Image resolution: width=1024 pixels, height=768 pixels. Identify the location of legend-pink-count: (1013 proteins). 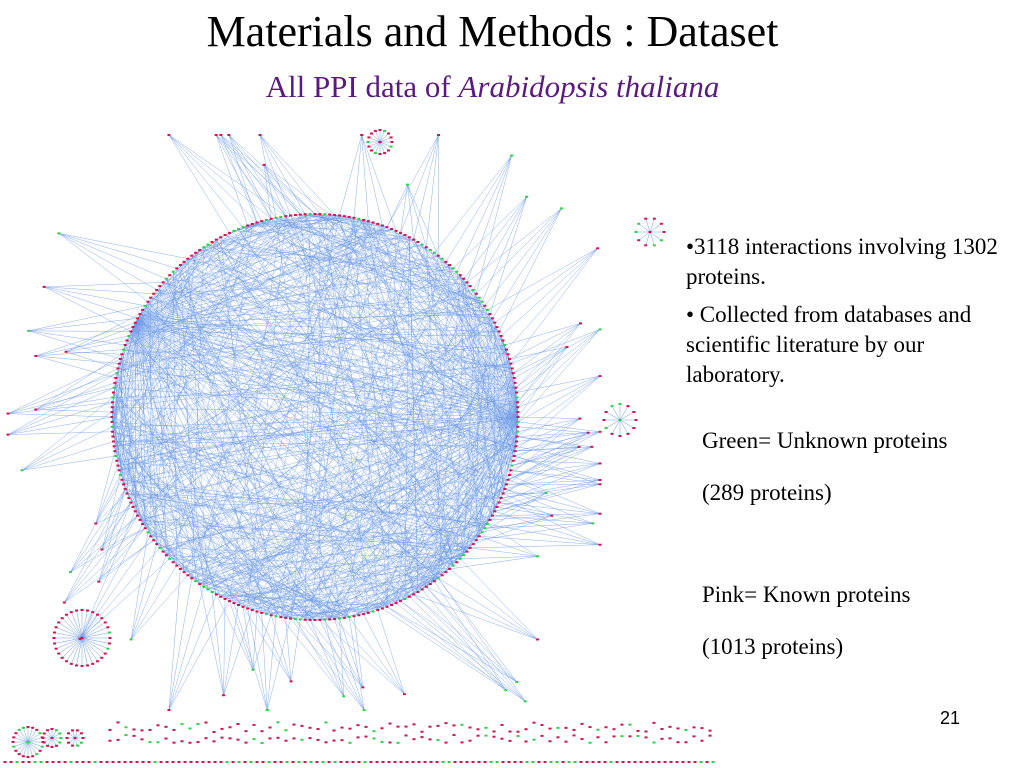
(773, 646).